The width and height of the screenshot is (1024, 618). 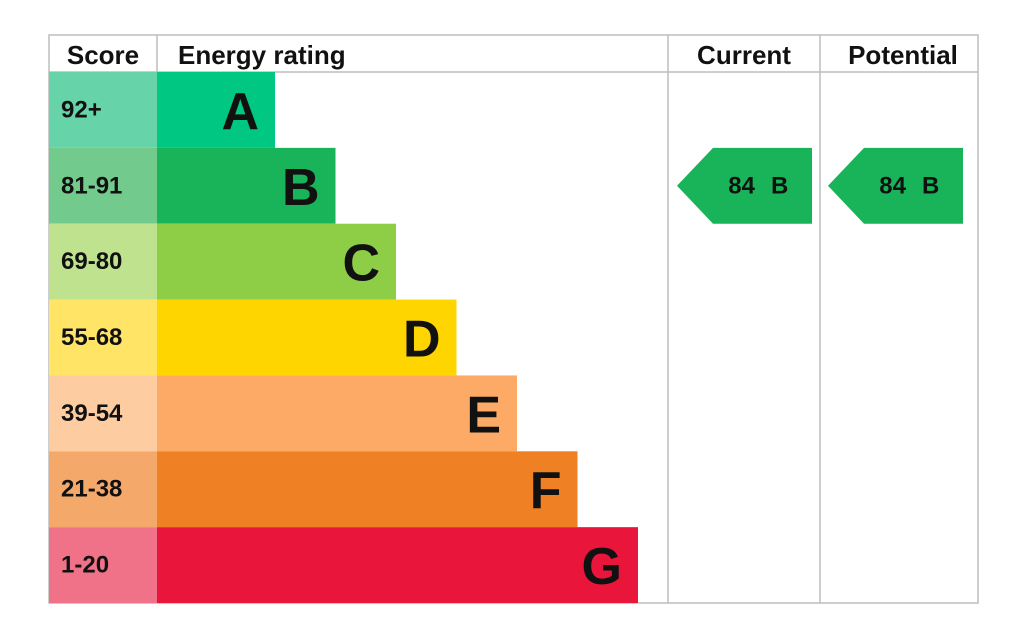 What do you see at coordinates (301, 188) in the screenshot?
I see `rating-letter: B` at bounding box center [301, 188].